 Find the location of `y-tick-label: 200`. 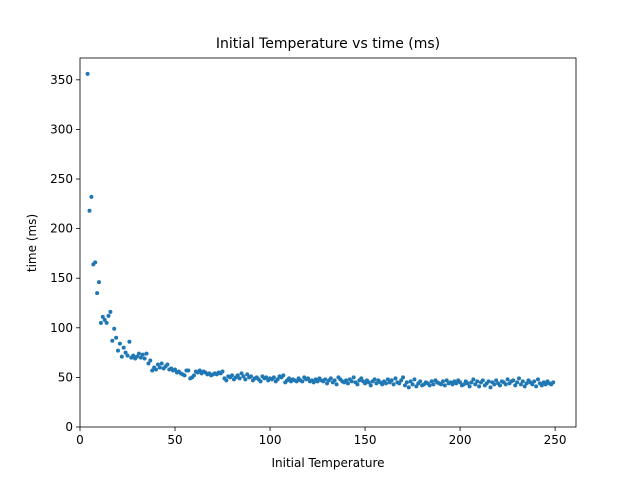

y-tick-label: 200 is located at coordinates (61, 229).